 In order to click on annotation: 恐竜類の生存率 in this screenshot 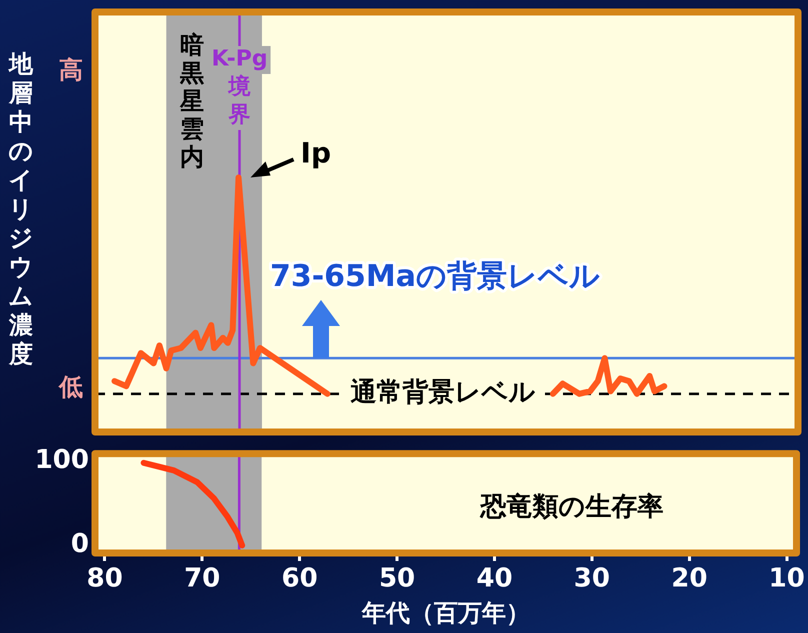, I will do `click(572, 507)`.